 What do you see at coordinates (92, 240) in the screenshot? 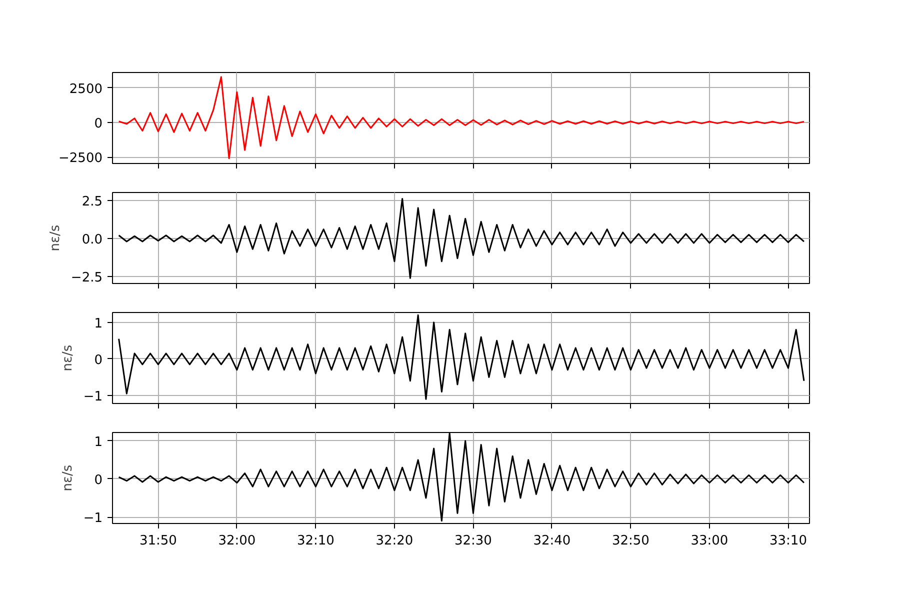
I see `y-tick-label: 0.0` at bounding box center [92, 240].